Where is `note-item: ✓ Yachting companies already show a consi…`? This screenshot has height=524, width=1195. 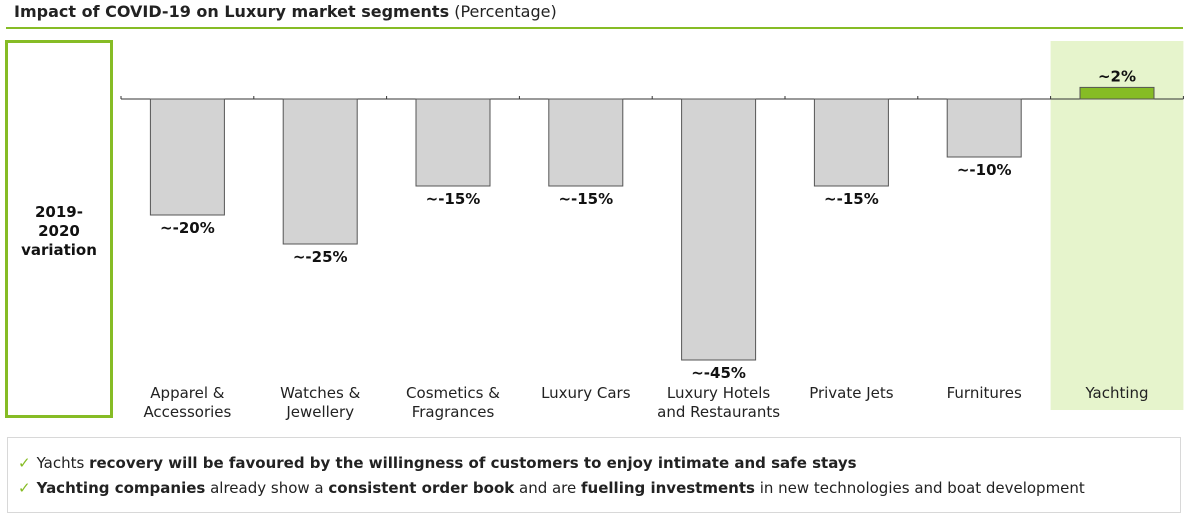 note-item: ✓ Yachting companies already show a consi… is located at coordinates (551, 488).